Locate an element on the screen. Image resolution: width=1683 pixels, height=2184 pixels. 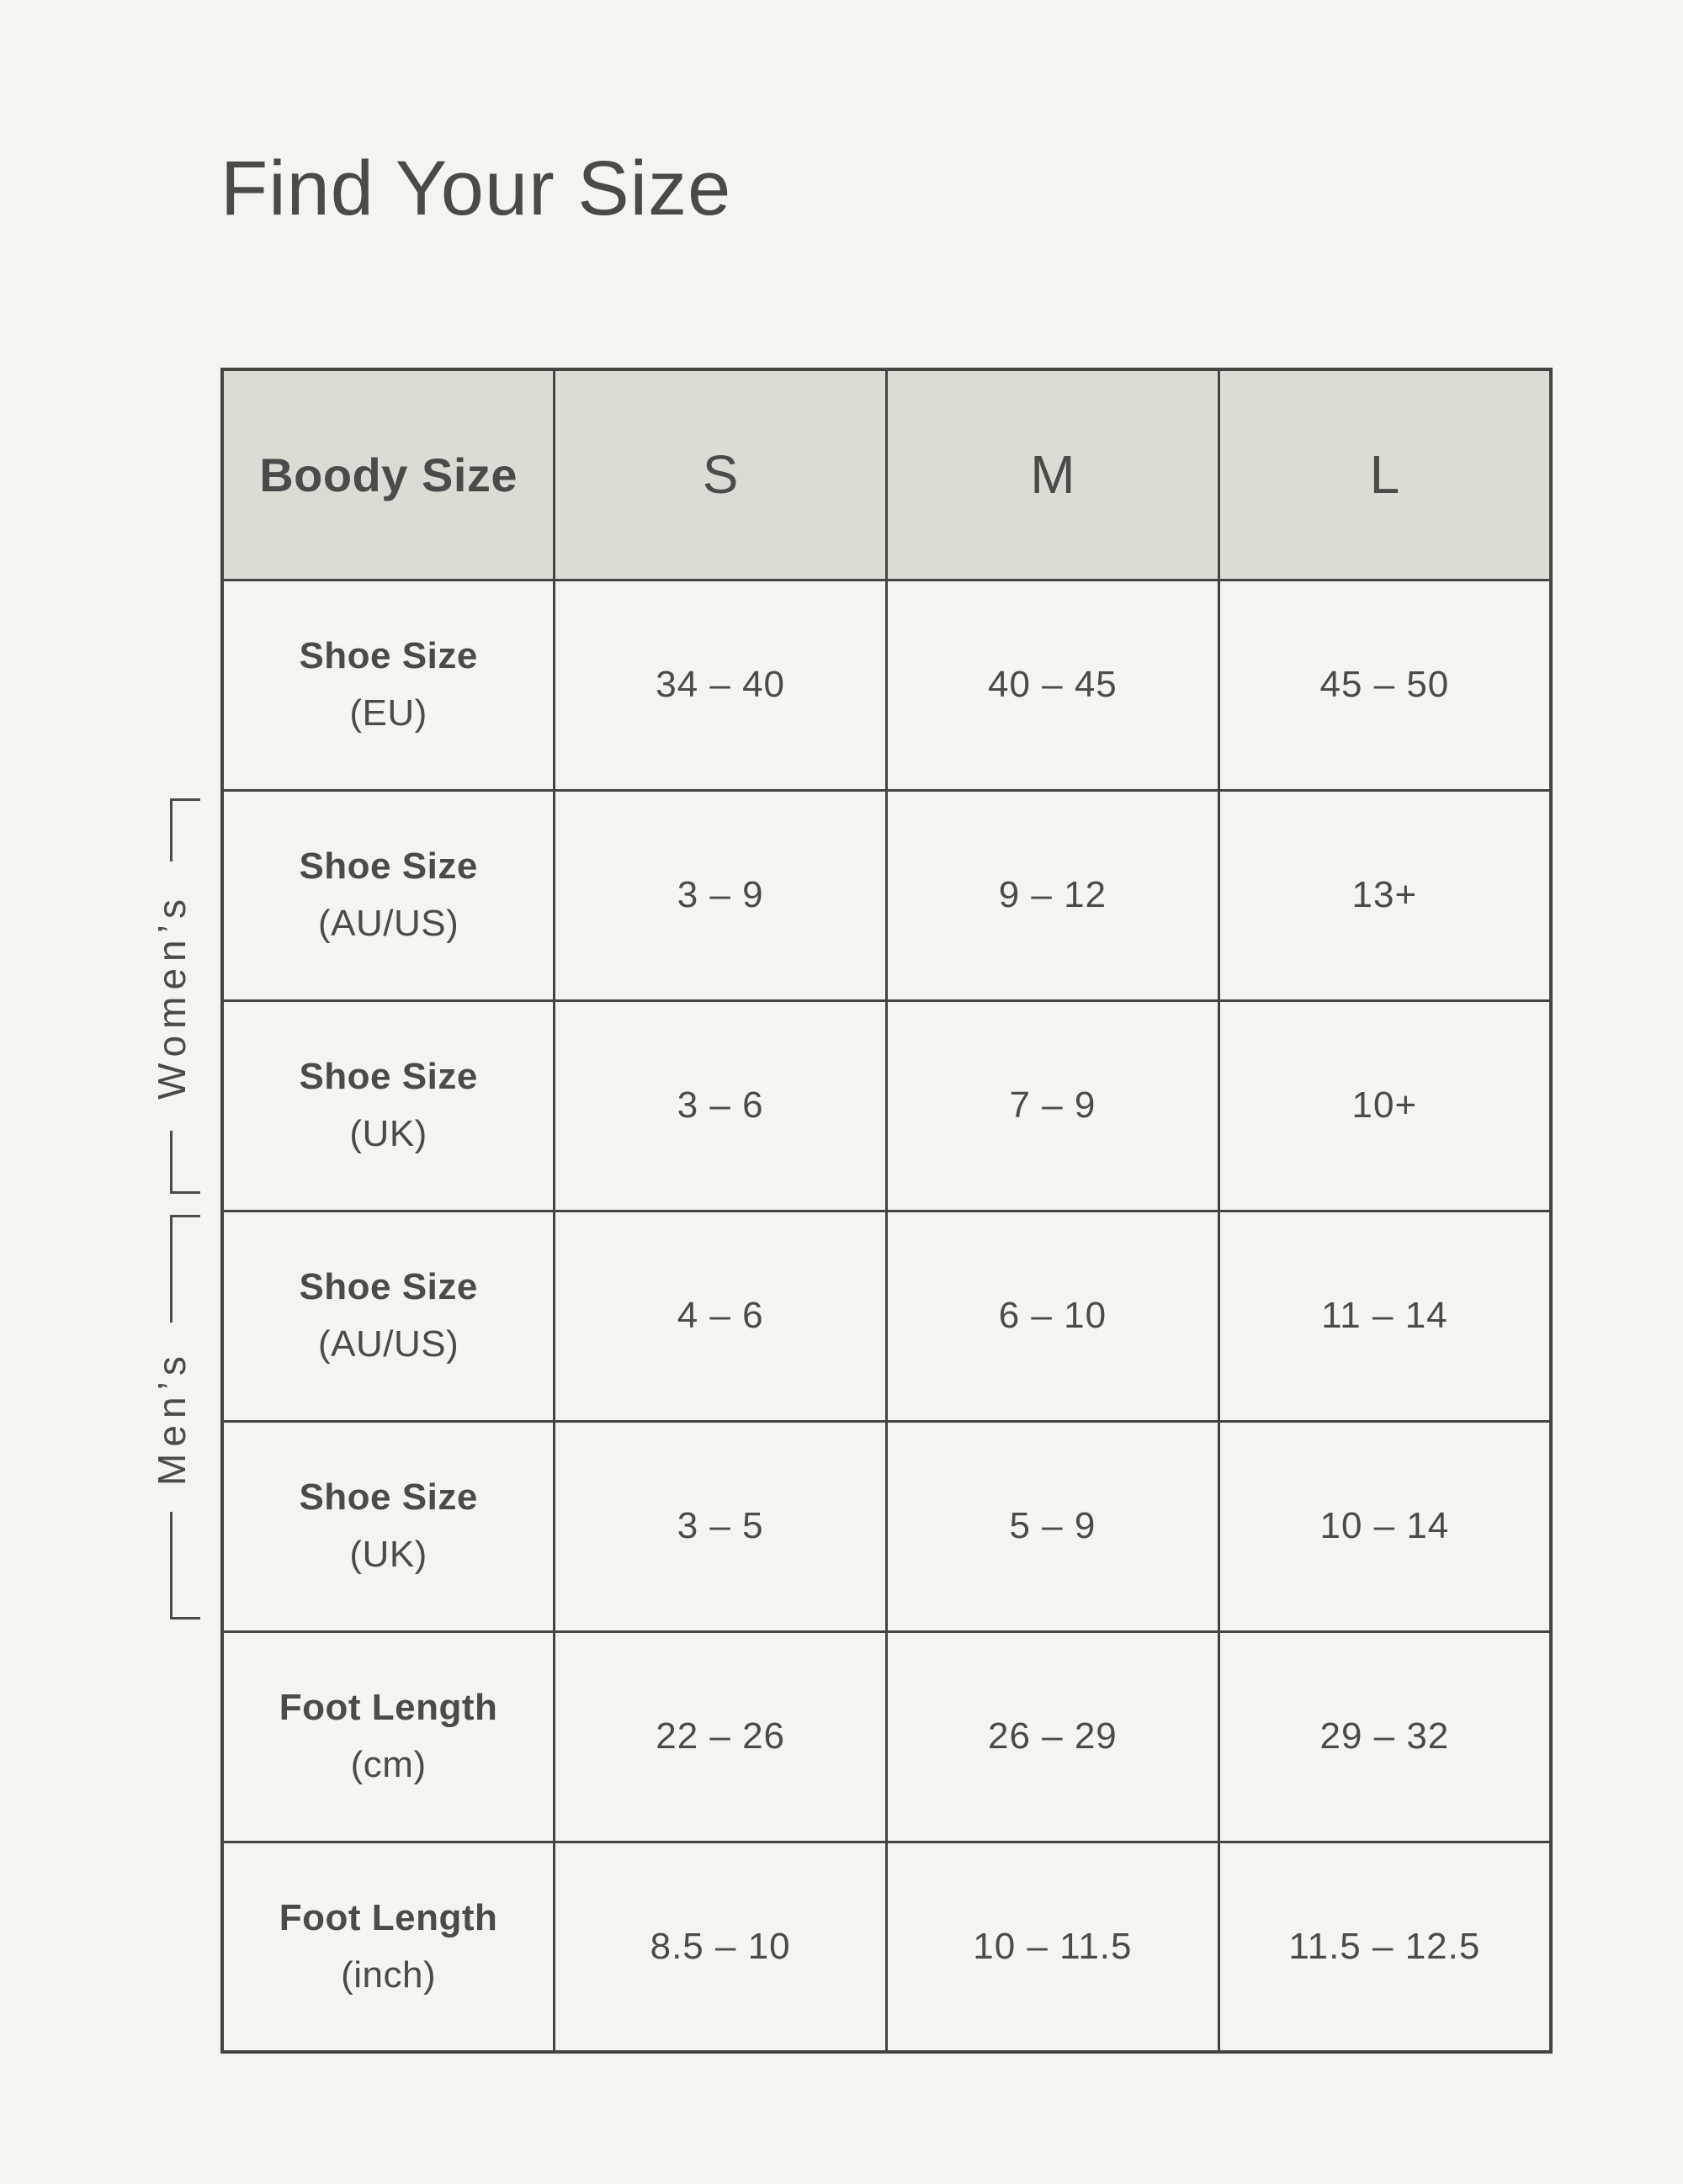
table-row-foot-length-cm: Foot Length (cm) 22 – 26 26 – 29 29 – 32 is located at coordinates (886, 1737).